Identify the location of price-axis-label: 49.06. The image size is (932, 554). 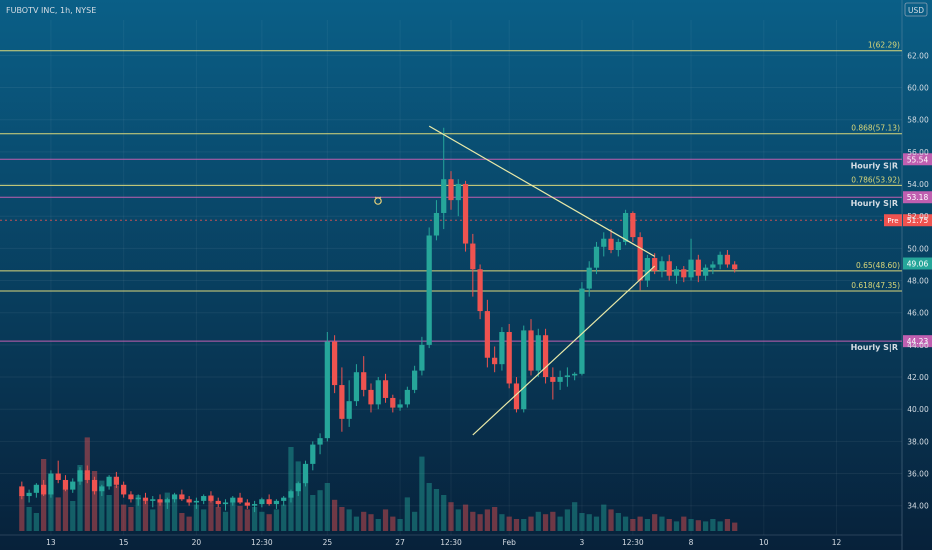
(917, 263).